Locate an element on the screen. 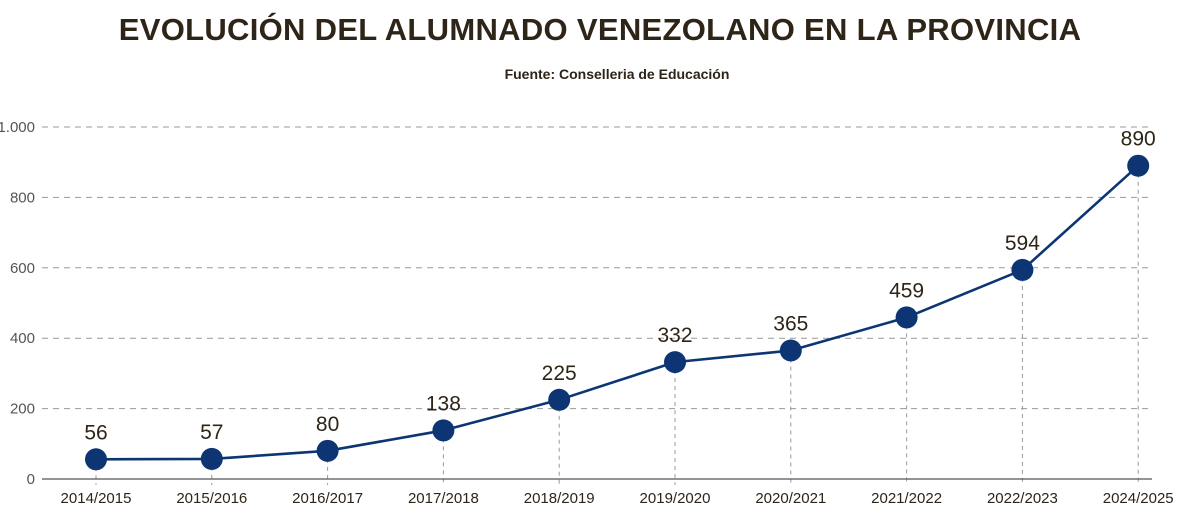 The image size is (1200, 513). data-label: 332 is located at coordinates (674, 335).